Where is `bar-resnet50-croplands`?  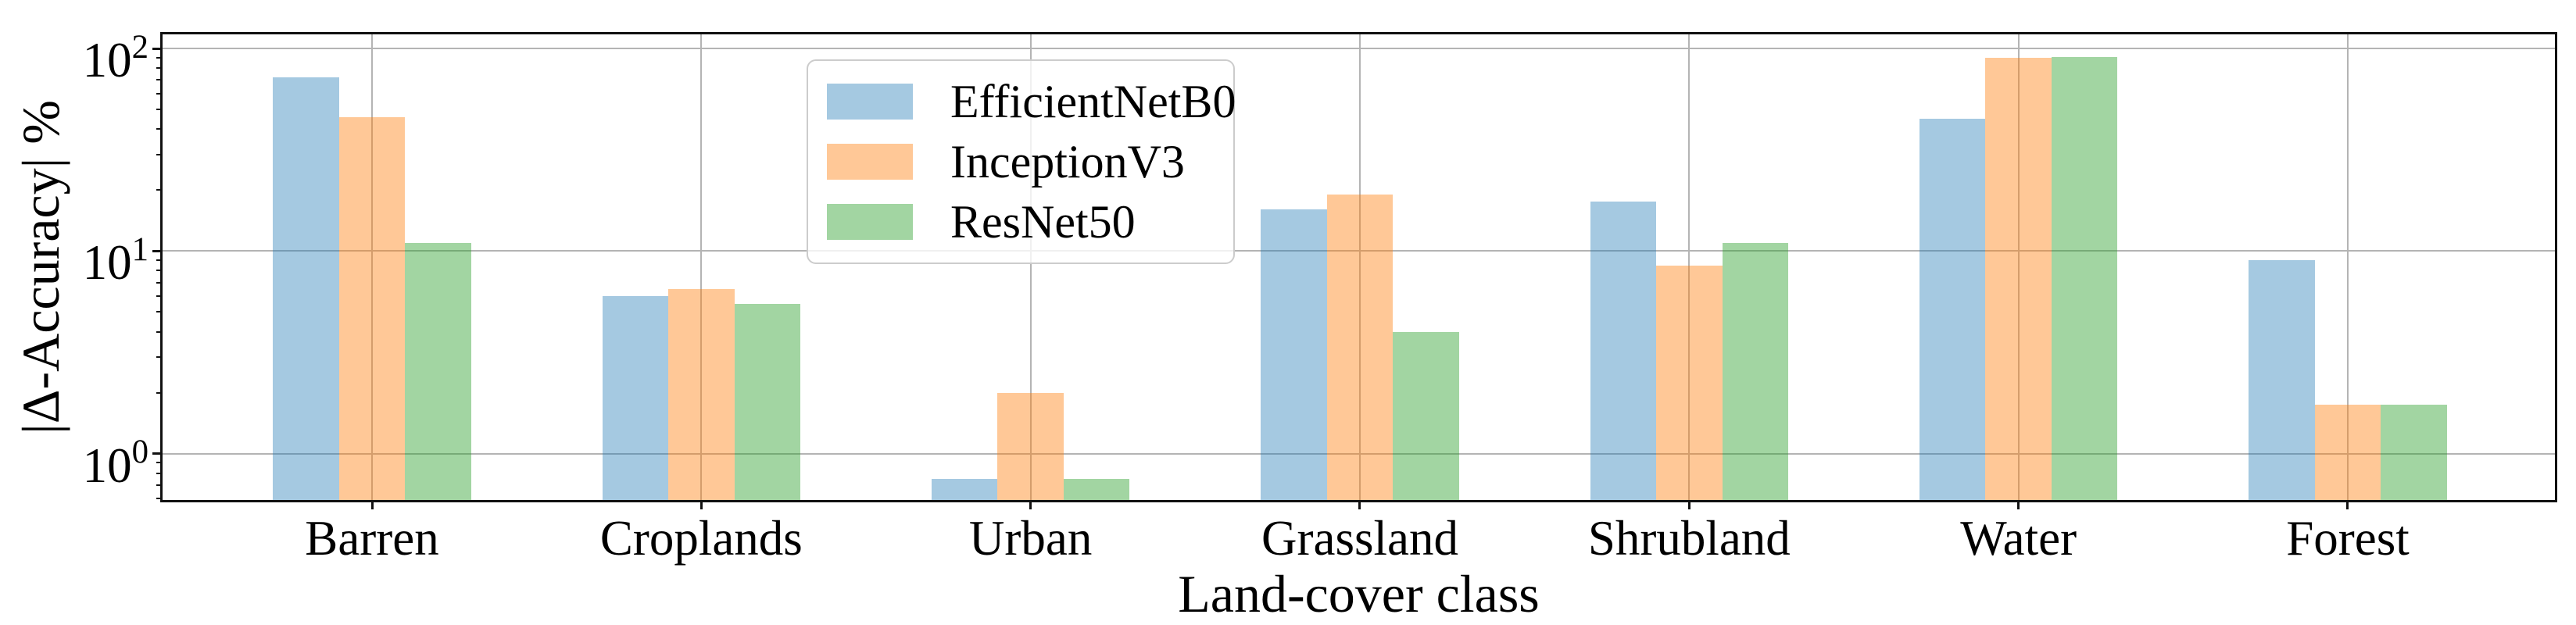 bar-resnet50-croplands is located at coordinates (767, 401).